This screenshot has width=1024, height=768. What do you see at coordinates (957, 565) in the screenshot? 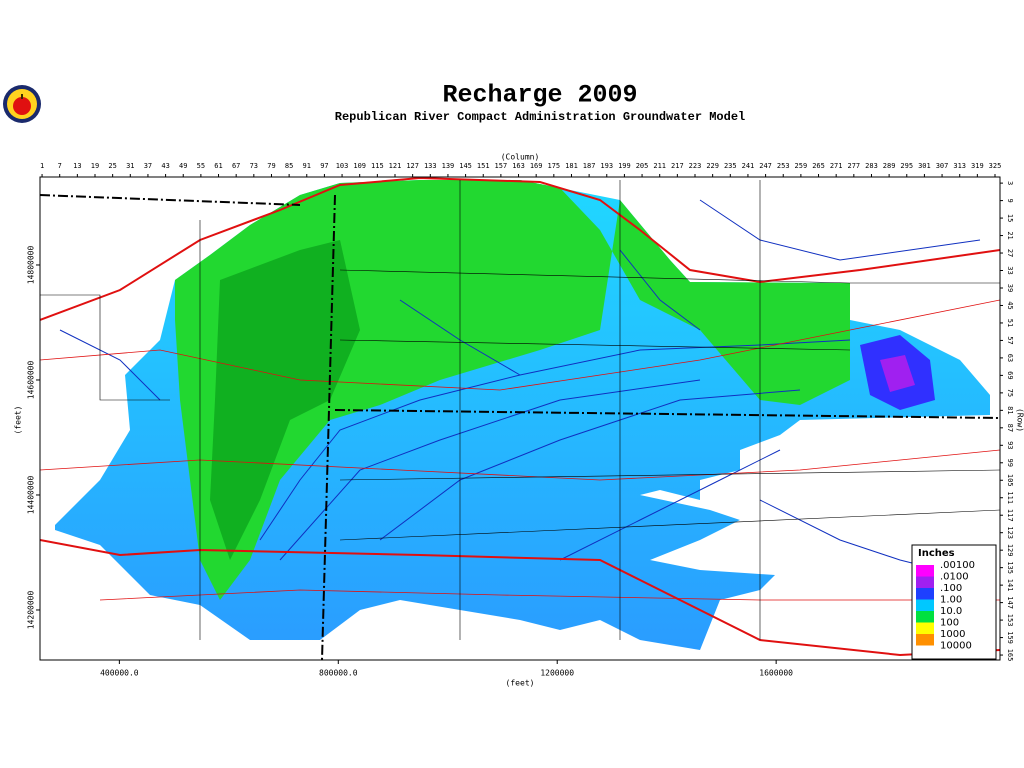
I see `legend-label: .00100` at bounding box center [957, 565].